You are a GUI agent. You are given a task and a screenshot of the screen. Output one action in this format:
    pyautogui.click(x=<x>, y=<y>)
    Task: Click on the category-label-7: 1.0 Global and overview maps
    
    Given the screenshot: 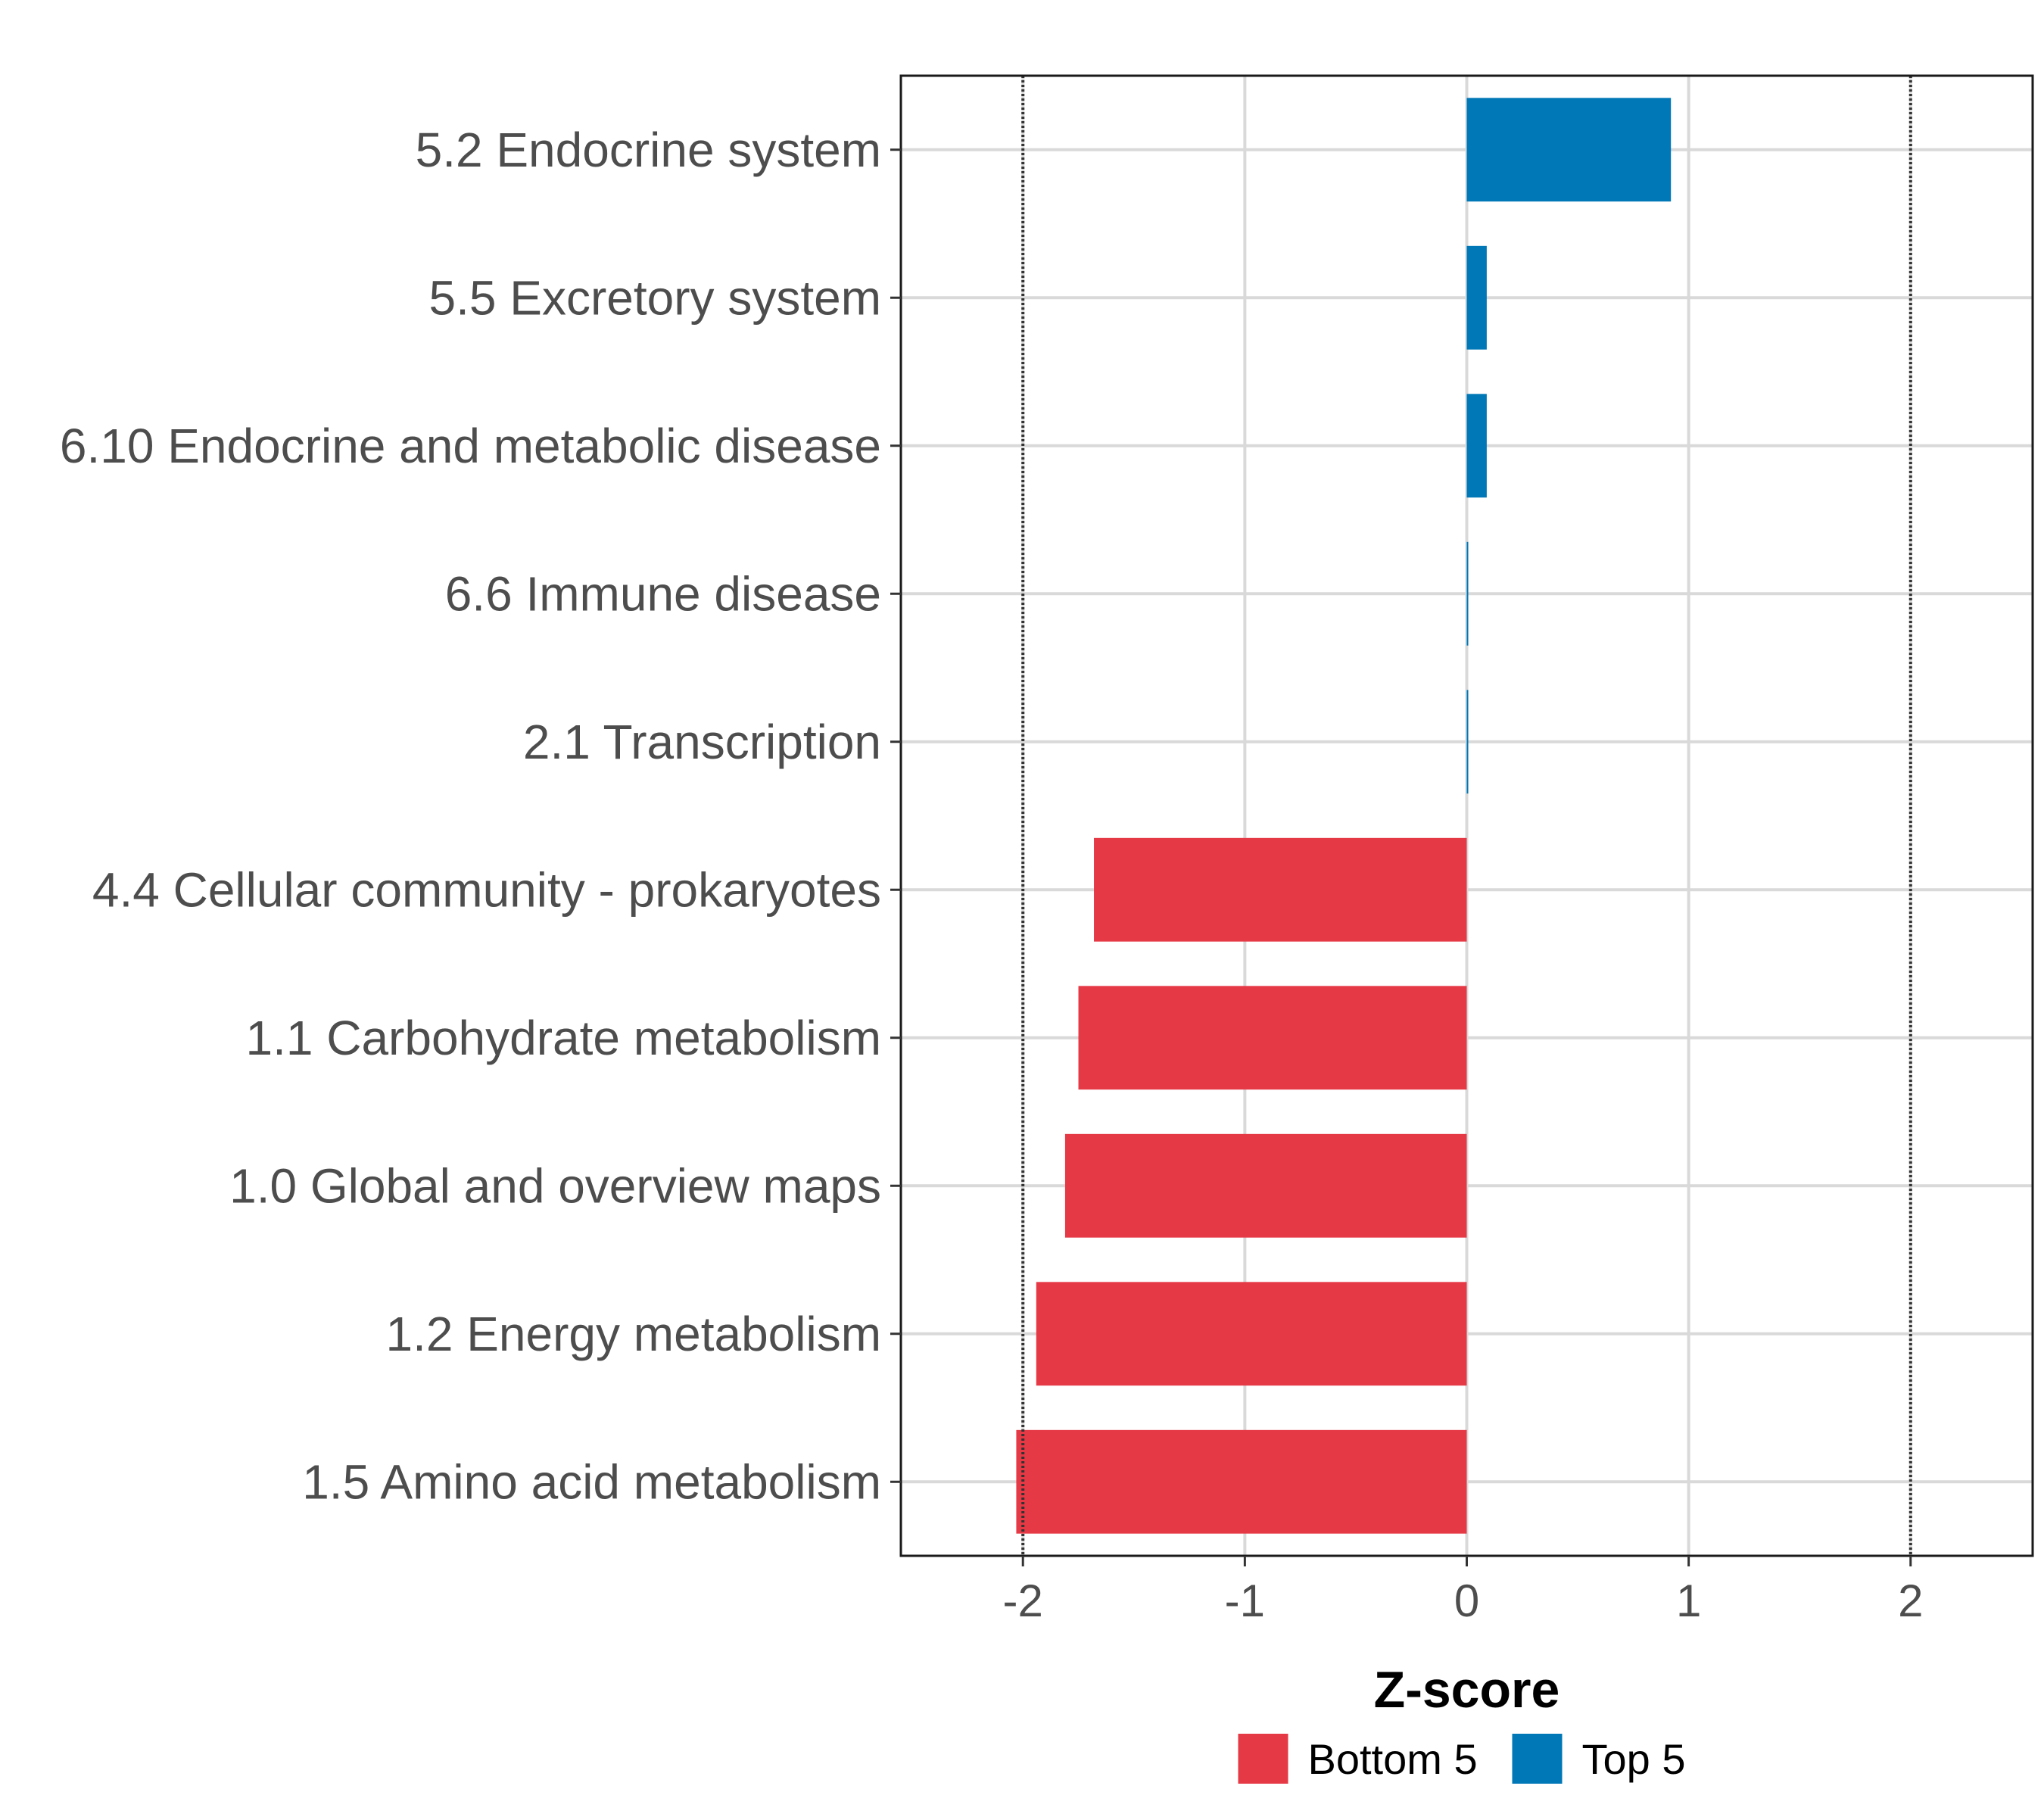 What is the action you would take?
    pyautogui.click(x=555, y=1185)
    